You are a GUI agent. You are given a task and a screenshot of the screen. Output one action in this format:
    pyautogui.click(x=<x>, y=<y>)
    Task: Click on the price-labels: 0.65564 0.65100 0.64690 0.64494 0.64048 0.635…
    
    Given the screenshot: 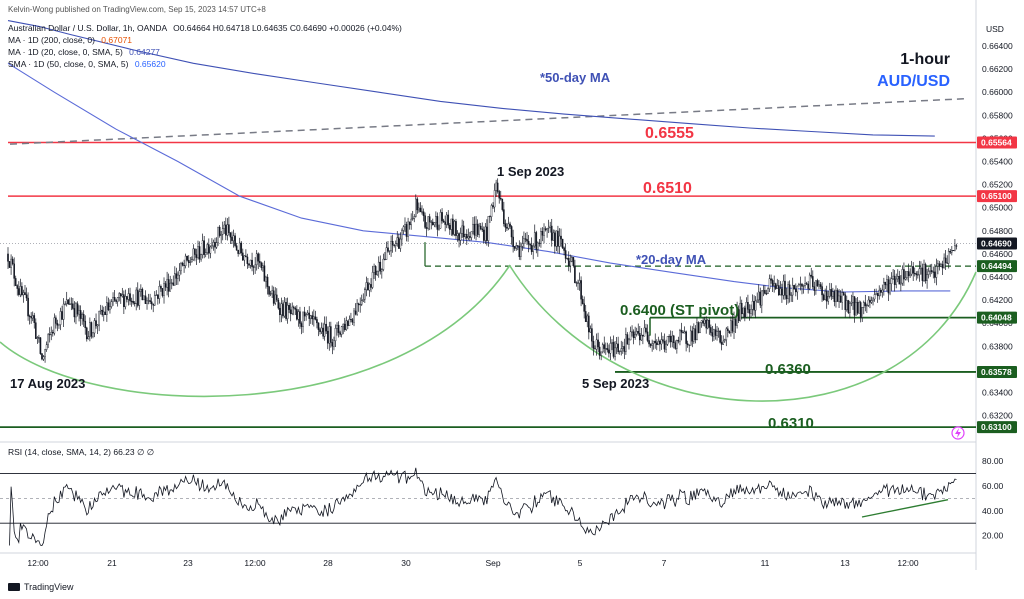 What is the action you would take?
    pyautogui.click(x=997, y=285)
    